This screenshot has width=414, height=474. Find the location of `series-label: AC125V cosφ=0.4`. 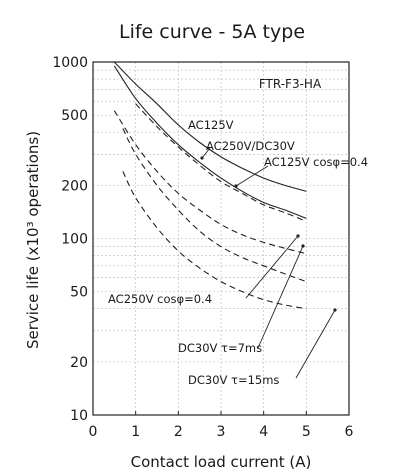

series-label: AC125V cosφ=0.4 is located at coordinates (316, 162).